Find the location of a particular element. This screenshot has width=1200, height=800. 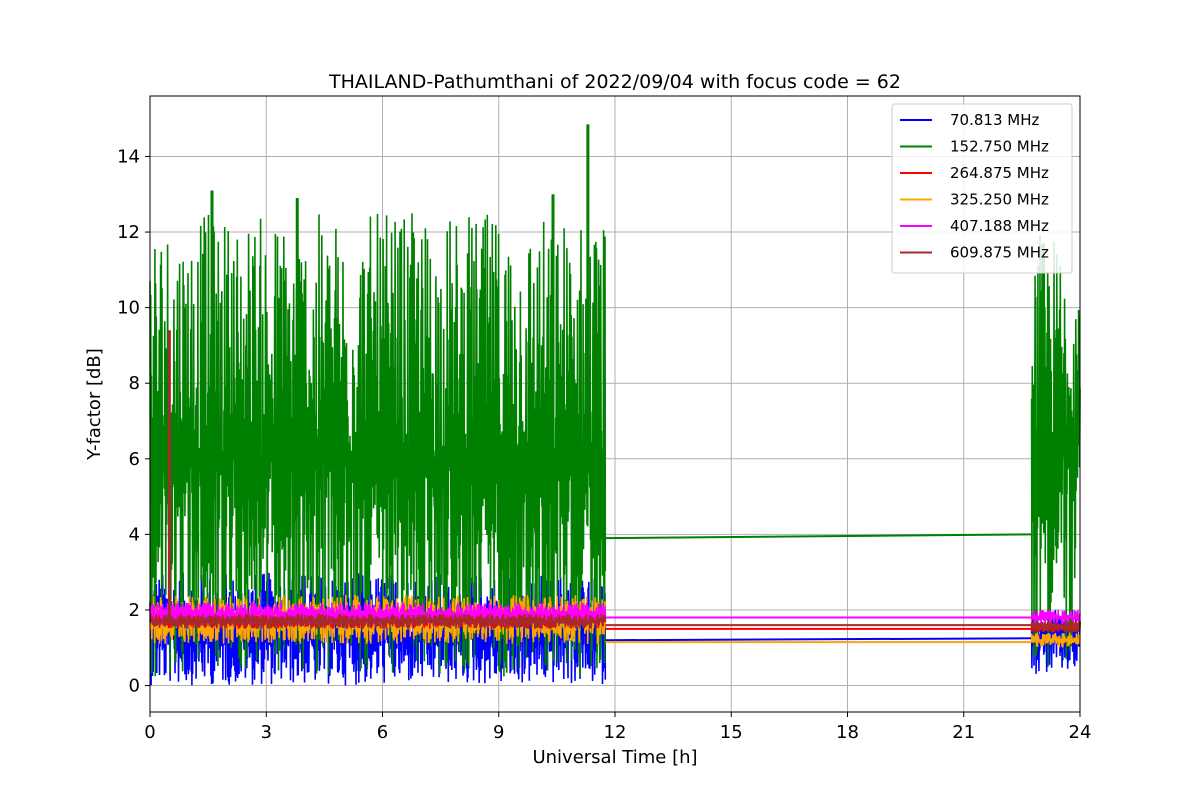

y-tick-label: 14 is located at coordinates (128, 156).